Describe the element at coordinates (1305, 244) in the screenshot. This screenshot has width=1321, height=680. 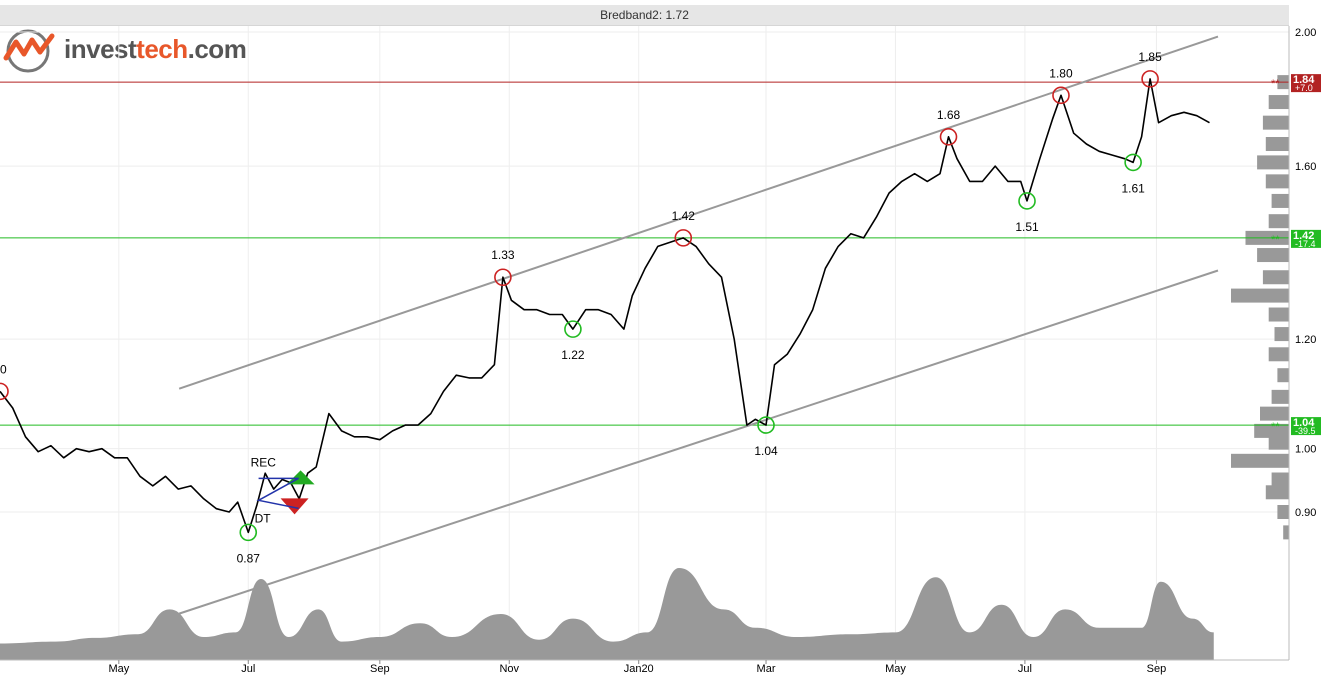
I see `level-change-label: -17.4` at that location.